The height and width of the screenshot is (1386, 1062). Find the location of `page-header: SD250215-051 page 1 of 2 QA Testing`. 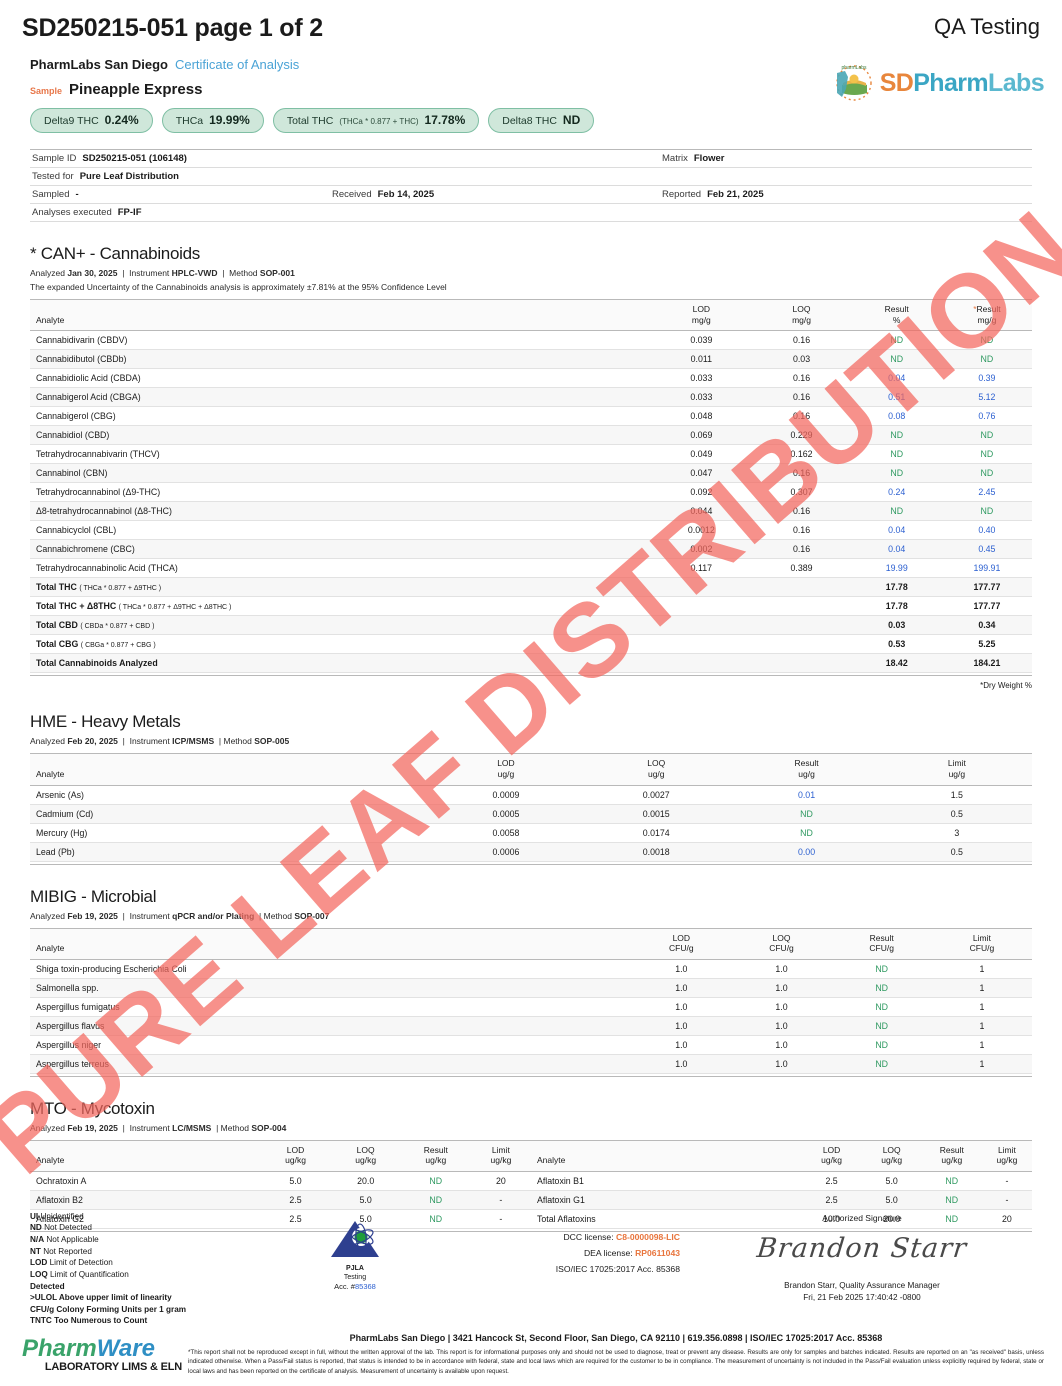

page-header: SD250215-051 page 1 of 2 QA Testing is located at coordinates (531, 21).